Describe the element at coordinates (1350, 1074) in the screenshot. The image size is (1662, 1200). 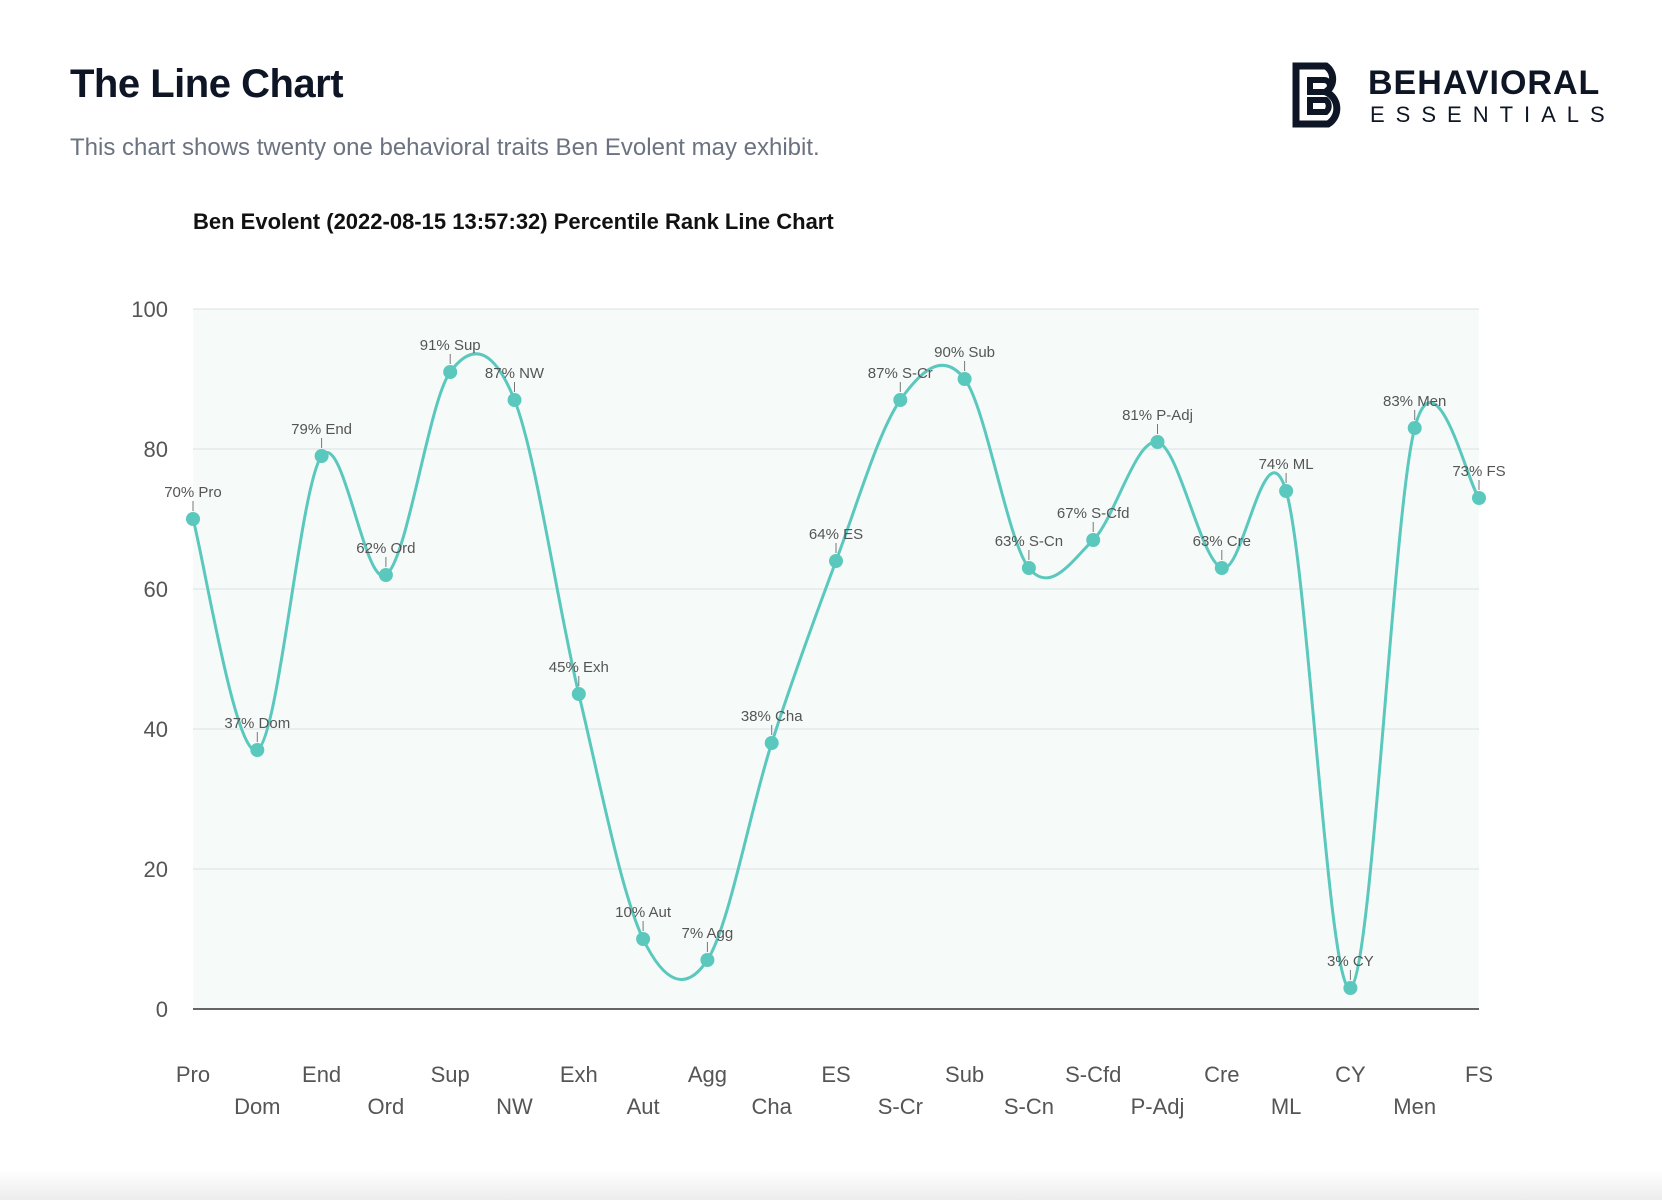
I see `x-tick-label: CY` at that location.